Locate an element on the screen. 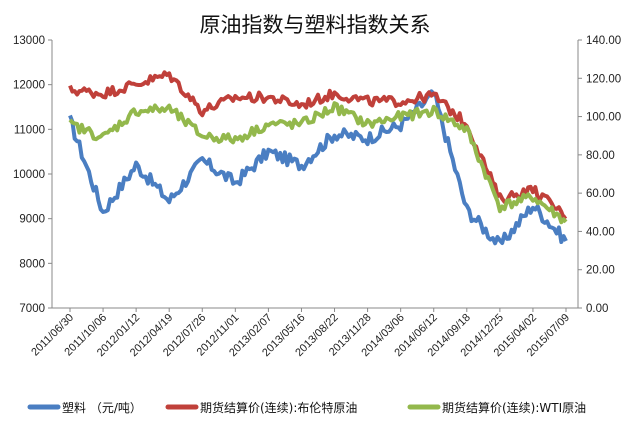 Image resolution: width=640 pixels, height=423 pixels. legend-label-wti: 期货结算价(连续):WTI原油 is located at coordinates (514, 407).